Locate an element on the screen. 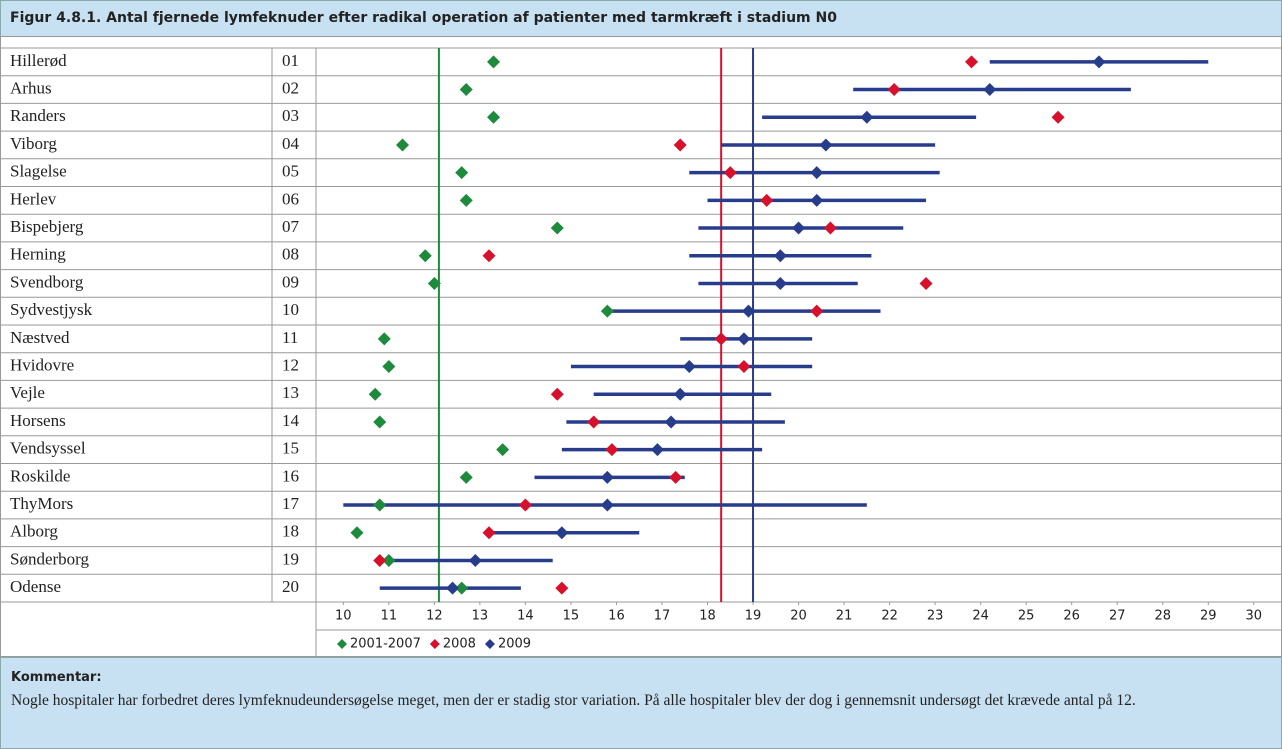 The image size is (1282, 749). row-label: Alborg is located at coordinates (34, 531).